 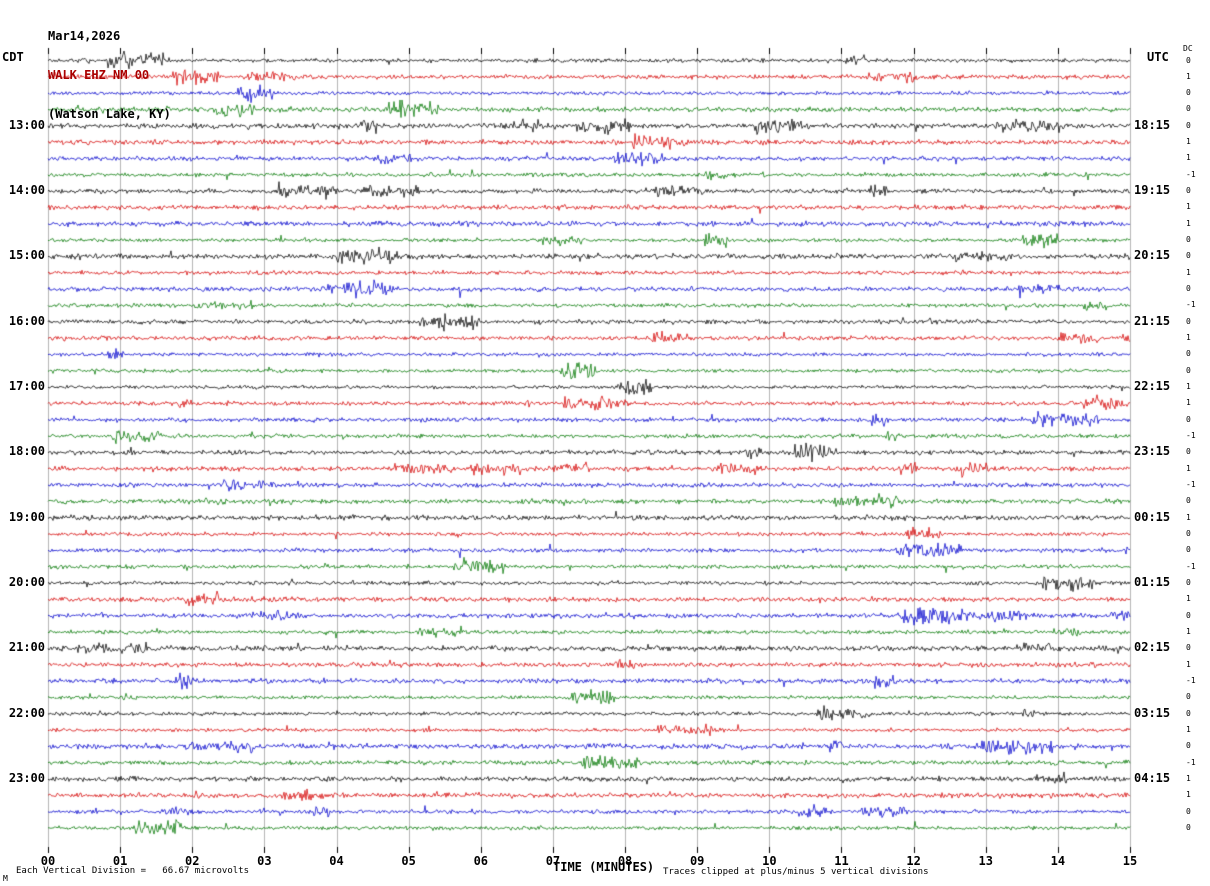 What do you see at coordinates (26, 451) in the screenshot?
I see `cdt-time-label: 18:00` at bounding box center [26, 451].